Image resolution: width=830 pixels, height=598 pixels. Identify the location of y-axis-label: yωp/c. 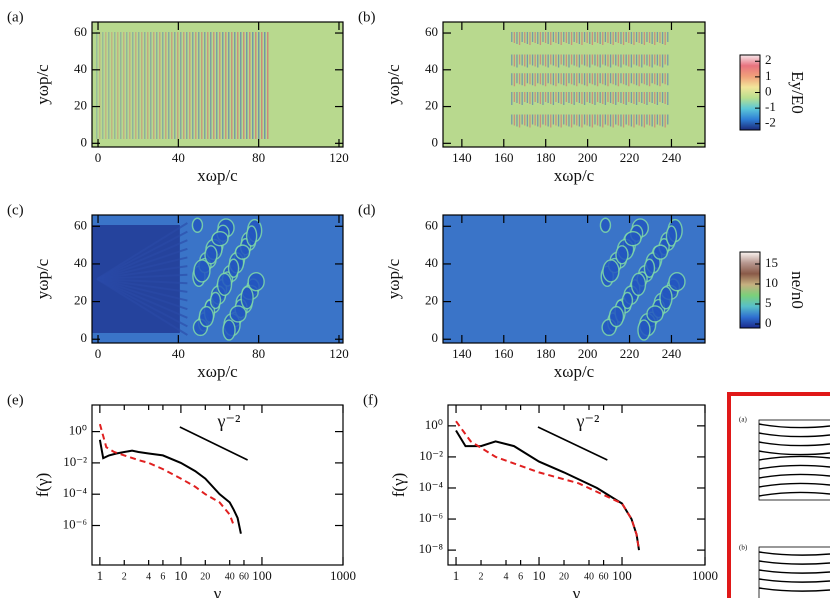
(42, 278).